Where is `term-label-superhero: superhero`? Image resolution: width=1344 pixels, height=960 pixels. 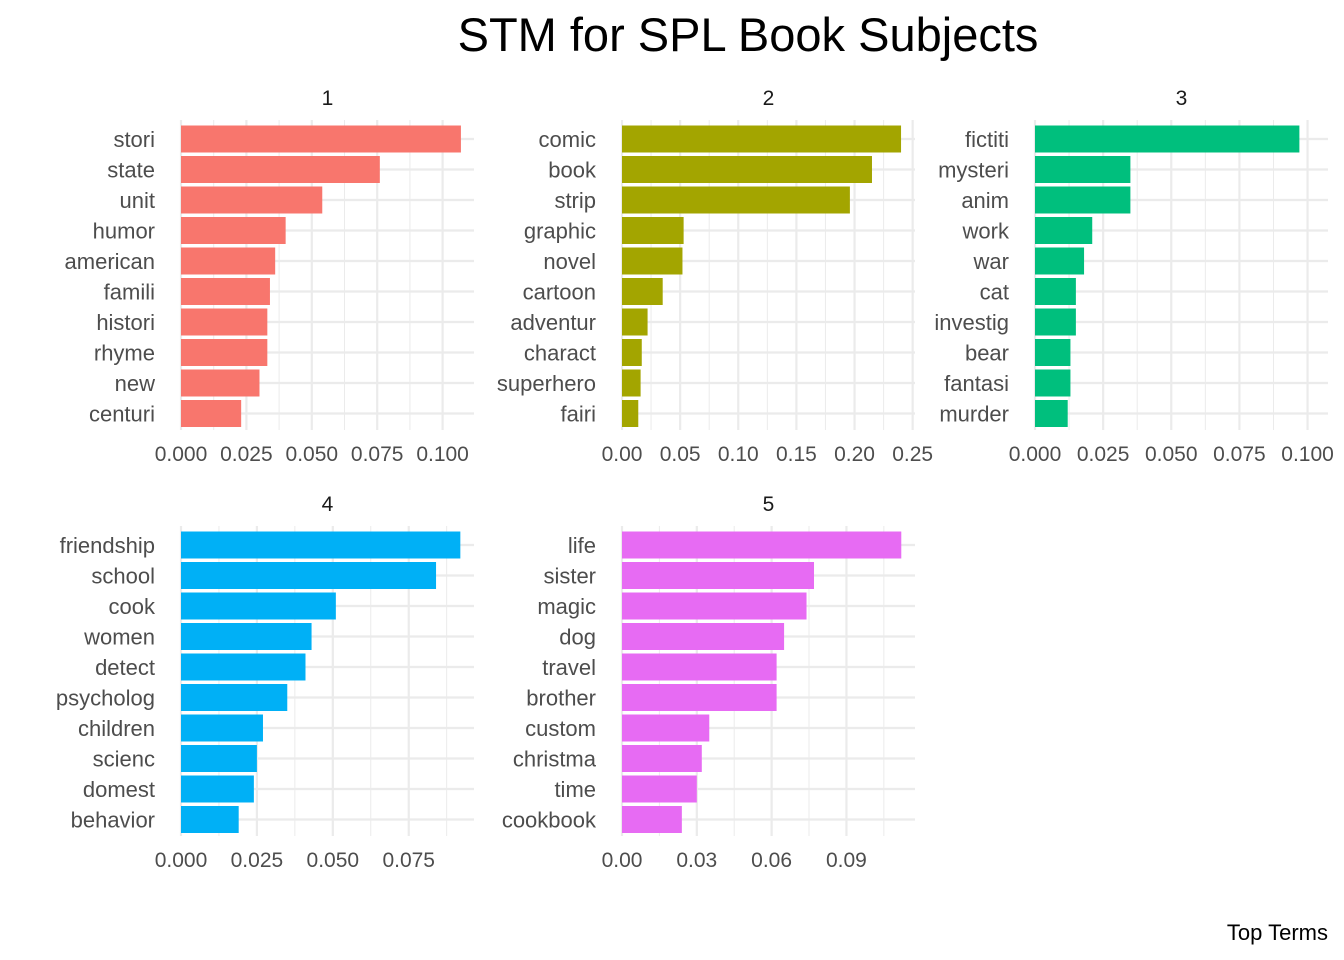
term-label-superhero: superhero is located at coordinates (546, 383).